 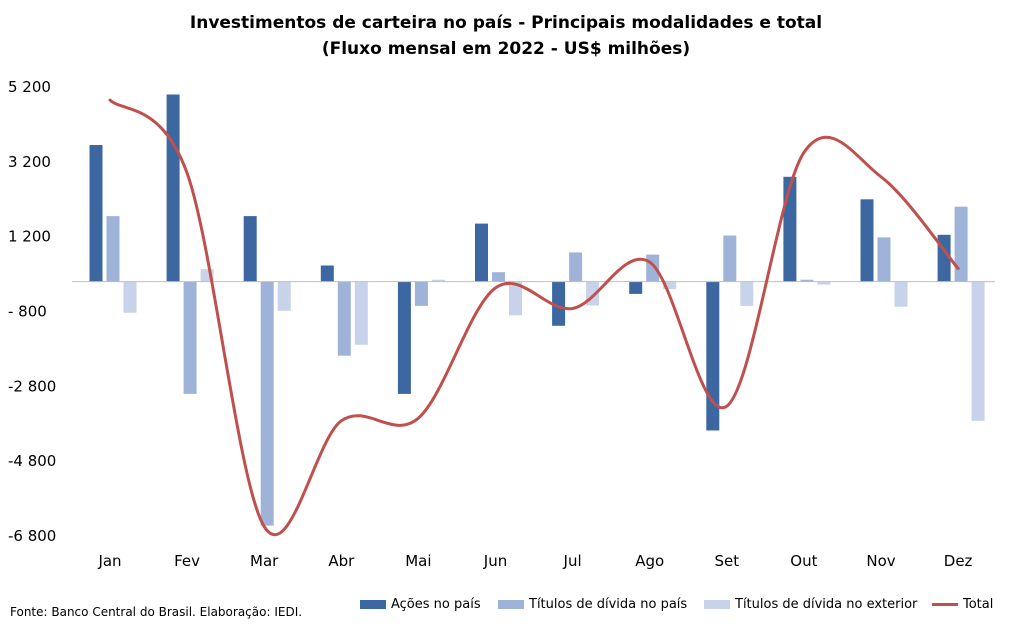 What do you see at coordinates (726, 561) in the screenshot?
I see `x-tick-label: Set` at bounding box center [726, 561].